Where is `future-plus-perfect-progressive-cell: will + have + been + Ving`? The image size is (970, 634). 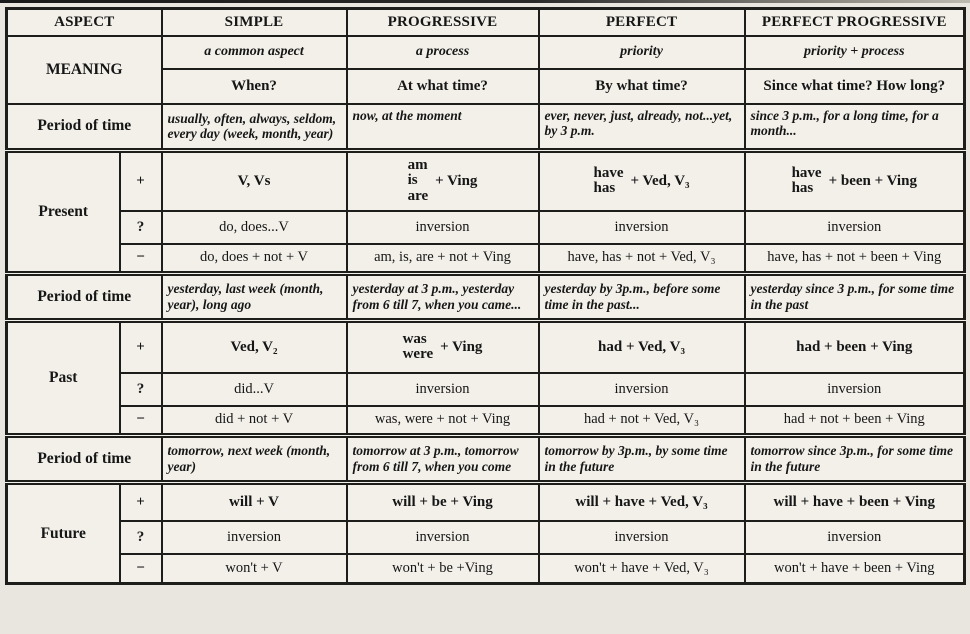
future-plus-perfect-progressive-cell: will + have + been + Ving is located at coordinates (854, 501).